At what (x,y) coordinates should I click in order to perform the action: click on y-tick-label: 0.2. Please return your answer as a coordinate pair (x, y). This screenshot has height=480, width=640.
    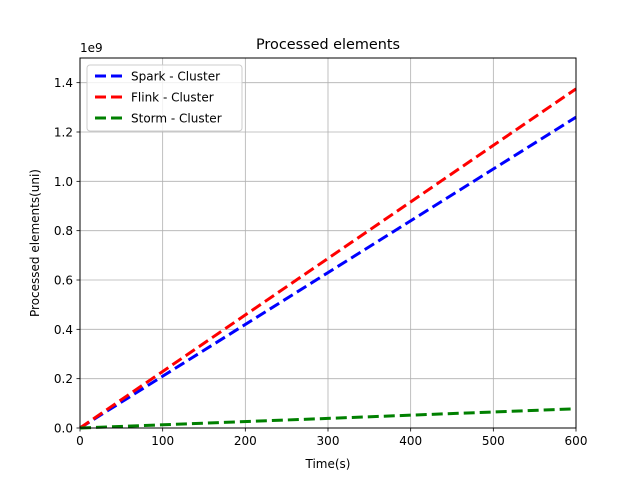
    Looking at the image, I should click on (63, 379).